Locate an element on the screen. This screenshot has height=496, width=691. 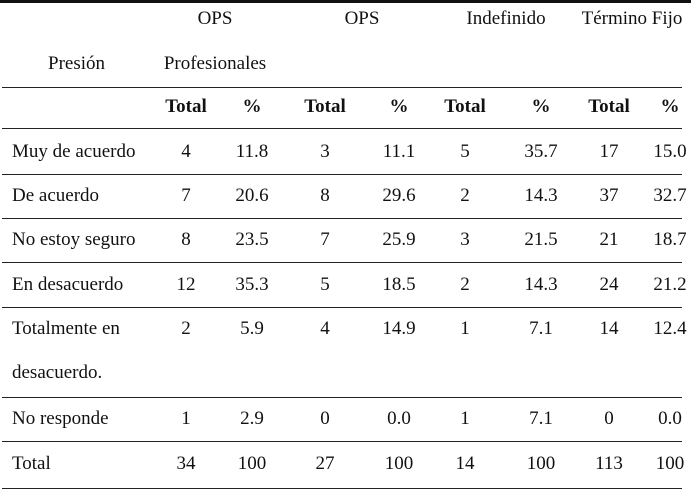
row-label: Total is located at coordinates (31, 463).